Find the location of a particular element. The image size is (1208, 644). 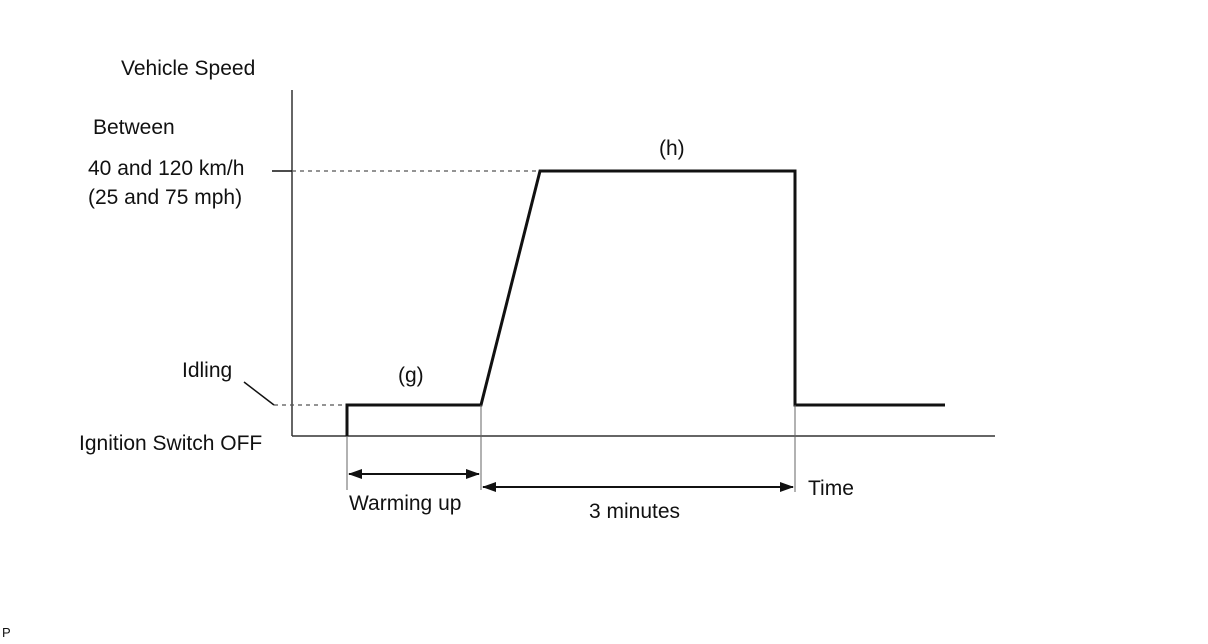

ignition-off-label: Ignition Switch OFF is located at coordinates (170, 443).